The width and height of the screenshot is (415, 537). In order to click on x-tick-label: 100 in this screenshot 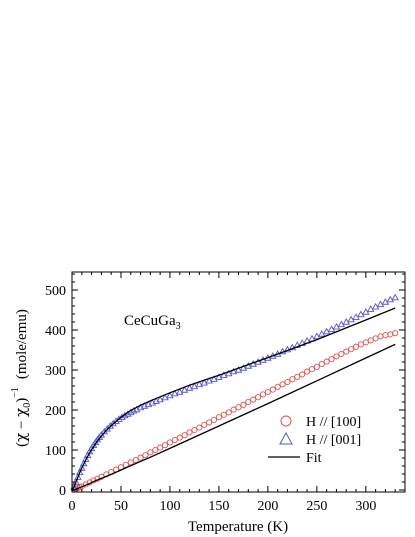, I will do `click(169, 506)`.